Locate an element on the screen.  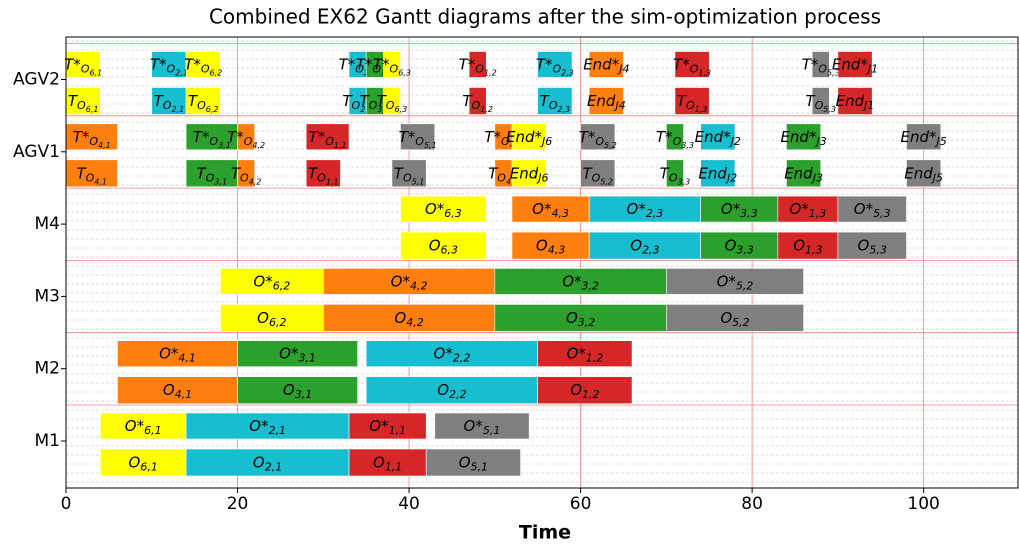
task-label: TO2,3 is located at coordinates (555, 103).